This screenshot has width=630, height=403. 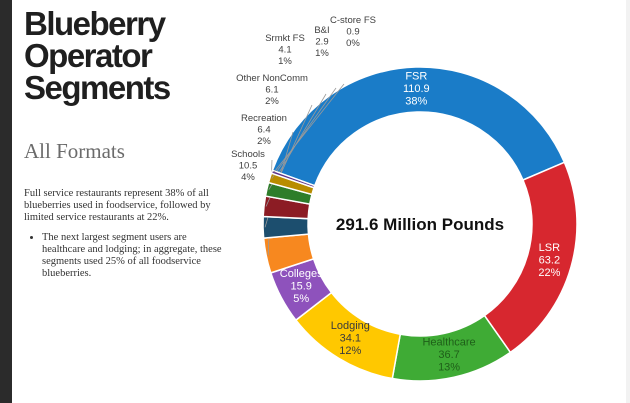 I want to click on right-edge-shadow, so click(x=628, y=201).